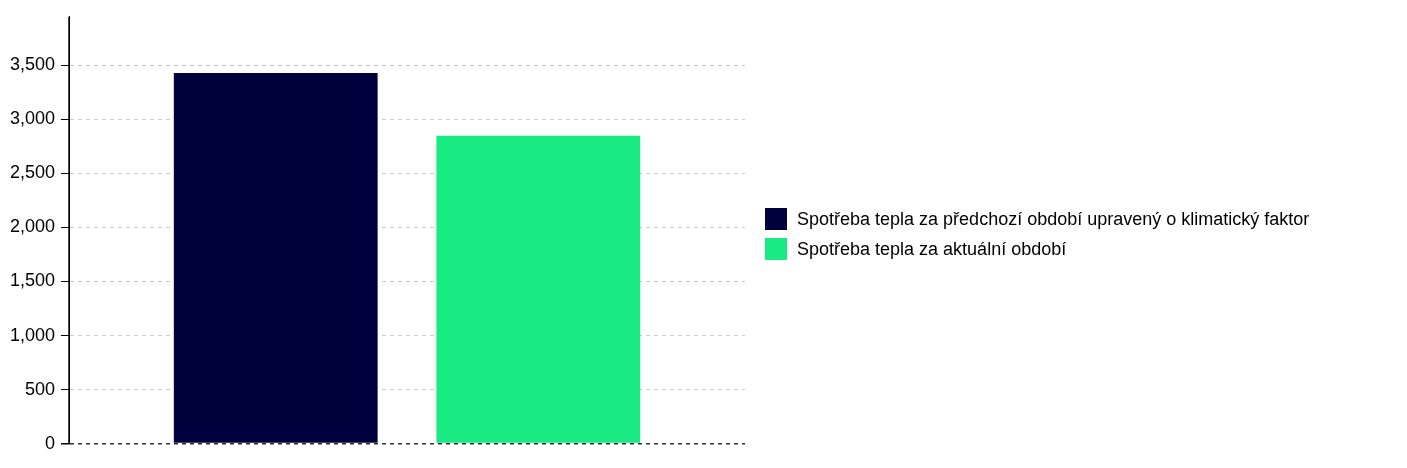  I want to click on y-tick-label: 500, so click(40, 388).